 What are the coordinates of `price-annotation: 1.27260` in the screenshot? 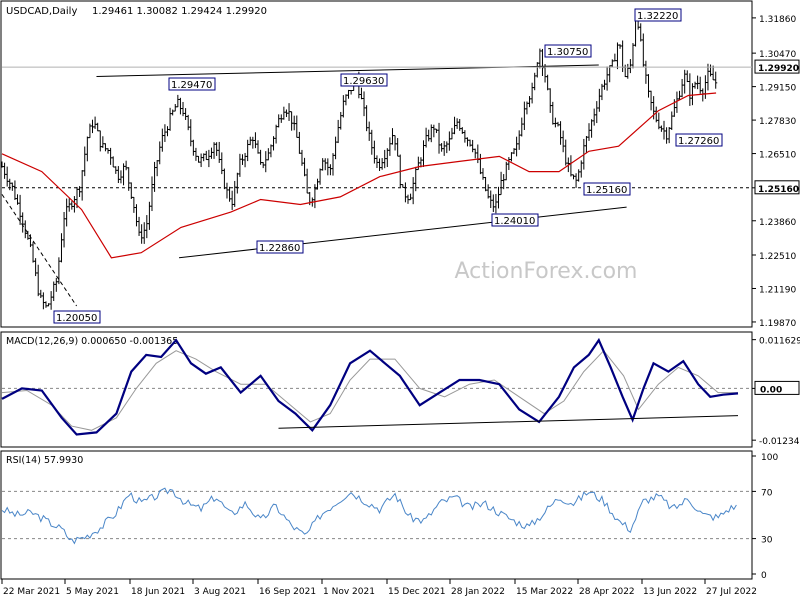 It's located at (698, 141).